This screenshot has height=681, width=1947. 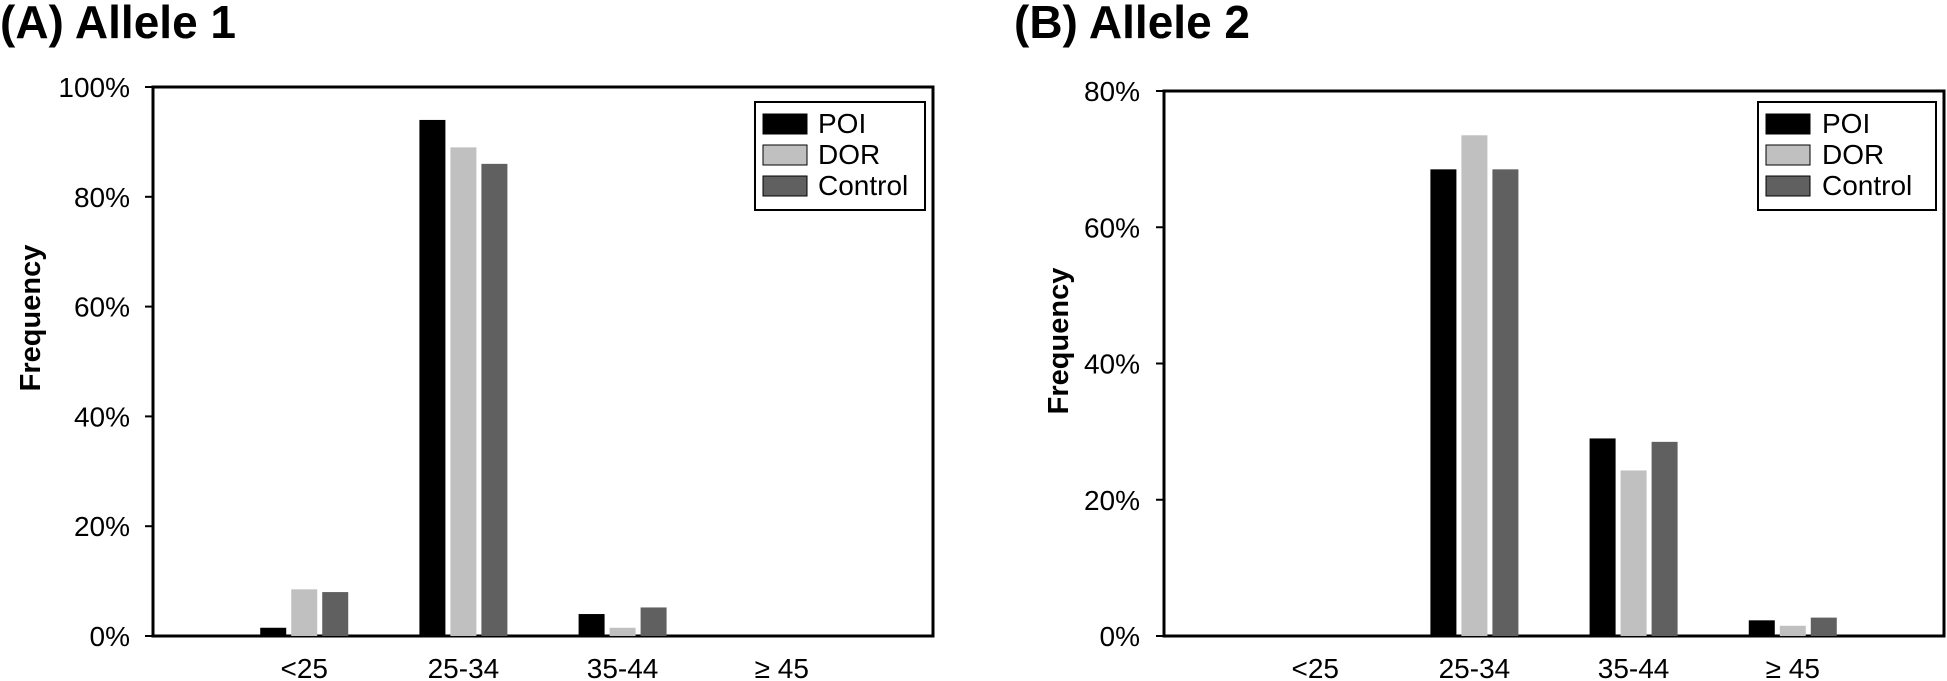 What do you see at coordinates (94, 87) in the screenshot?
I see `y-tick-label: 100%` at bounding box center [94, 87].